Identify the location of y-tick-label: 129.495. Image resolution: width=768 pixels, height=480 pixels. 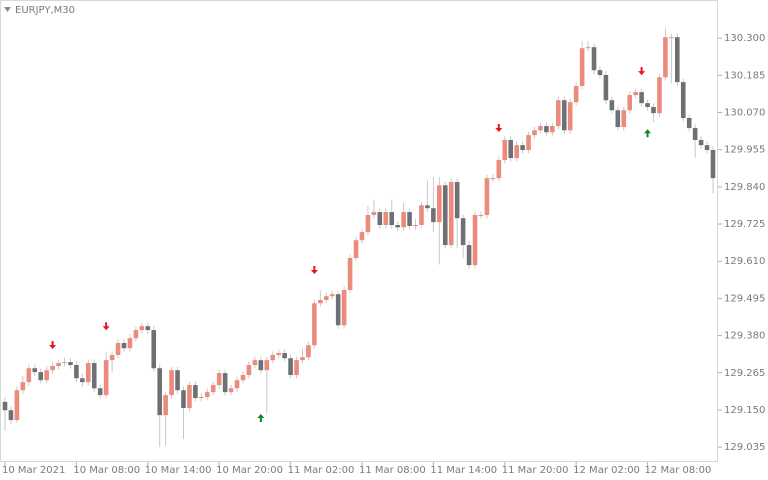
(744, 298).